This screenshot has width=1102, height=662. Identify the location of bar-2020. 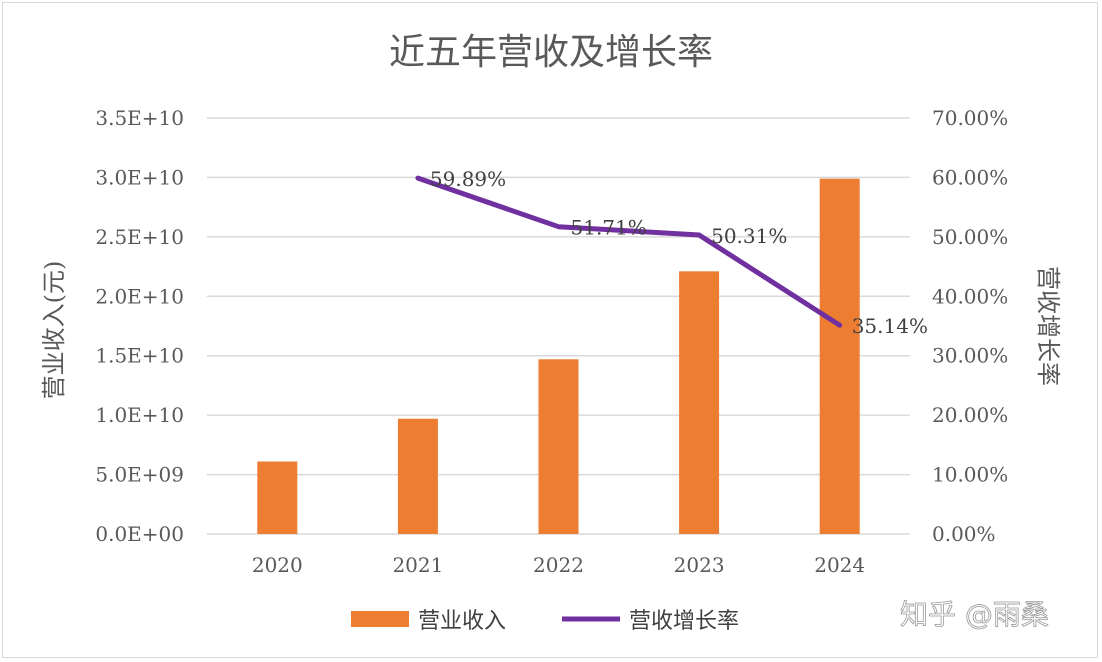
(277, 497).